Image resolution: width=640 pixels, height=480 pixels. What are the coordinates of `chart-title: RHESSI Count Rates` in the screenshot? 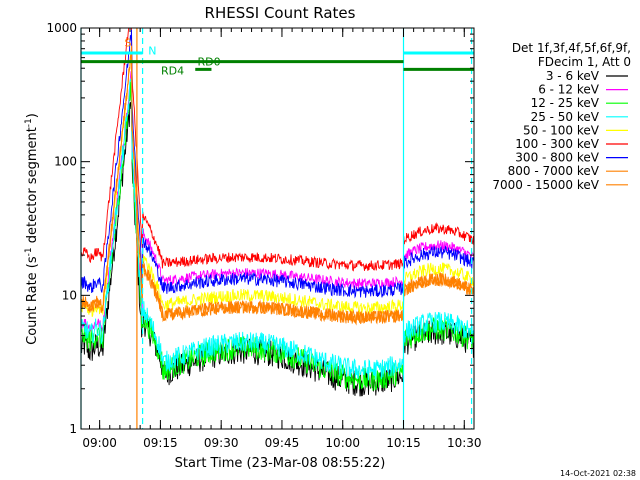 It's located at (280, 13).